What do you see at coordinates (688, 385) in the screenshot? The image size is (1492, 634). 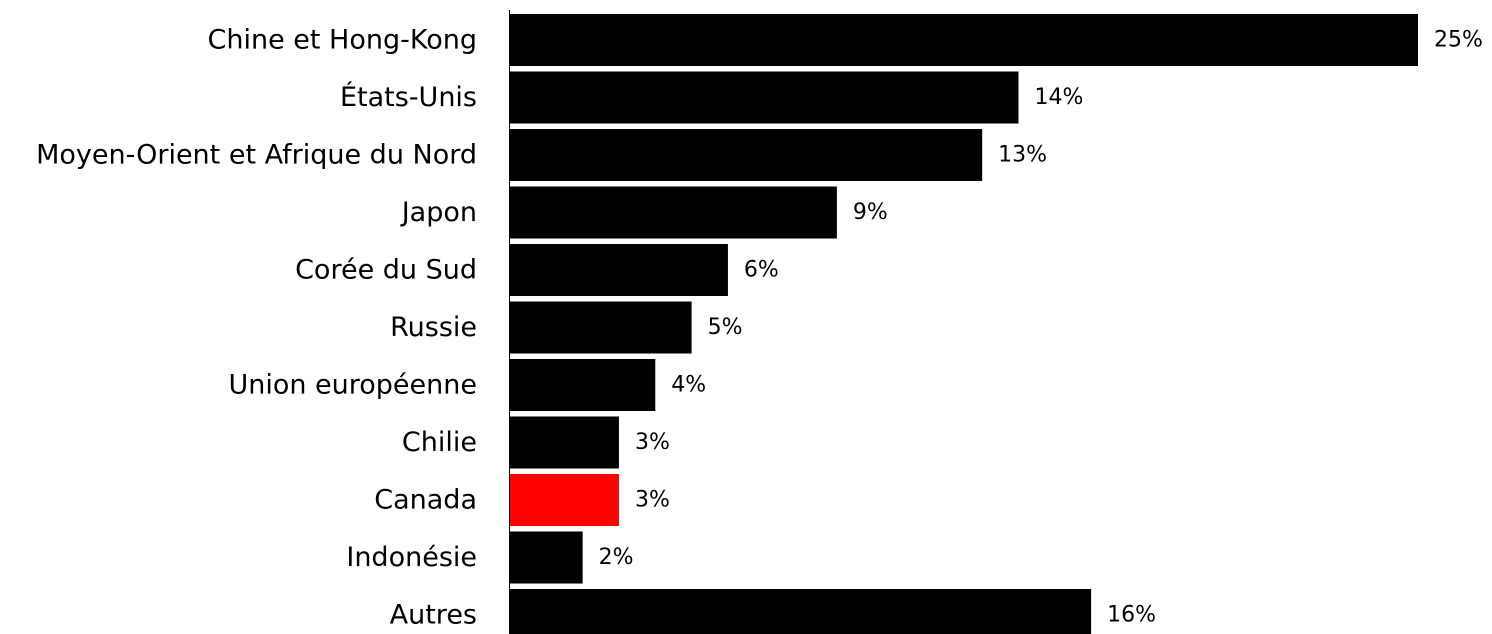 I see `value-label-union-europeenne: 4%` at bounding box center [688, 385].